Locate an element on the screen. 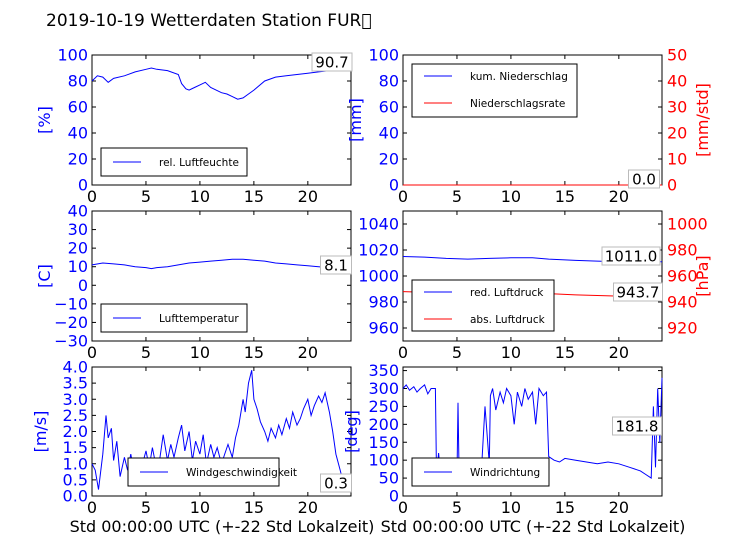 The image size is (736, 552). y-tick-label: 1020 is located at coordinates (378, 250).